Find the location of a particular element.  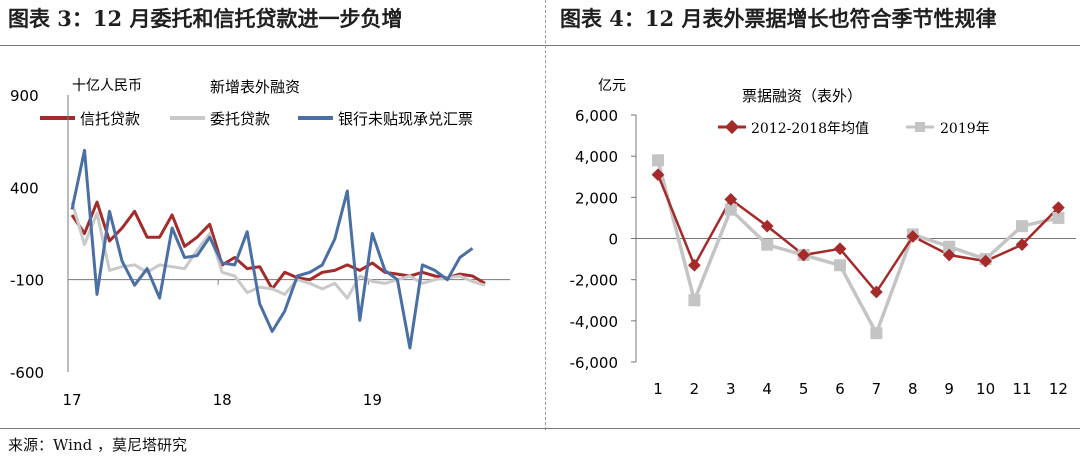

left-y-tick-3: -600 is located at coordinates (27, 373).